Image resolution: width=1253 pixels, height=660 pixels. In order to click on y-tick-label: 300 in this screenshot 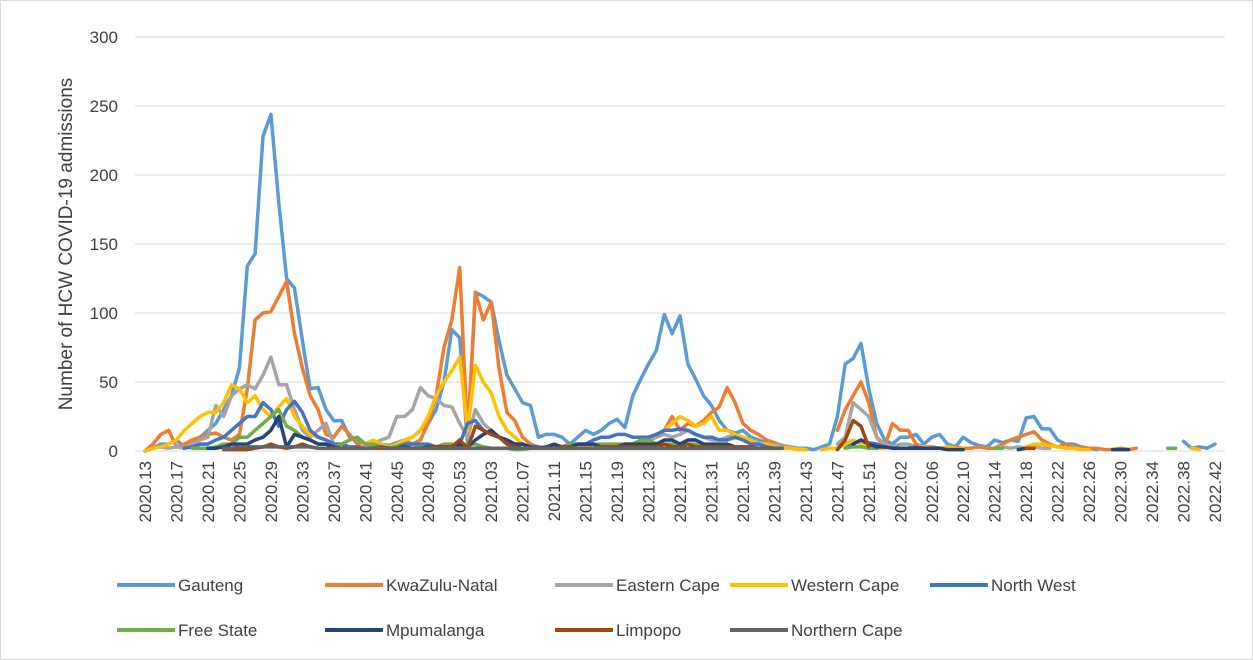, I will do `click(104, 37)`.